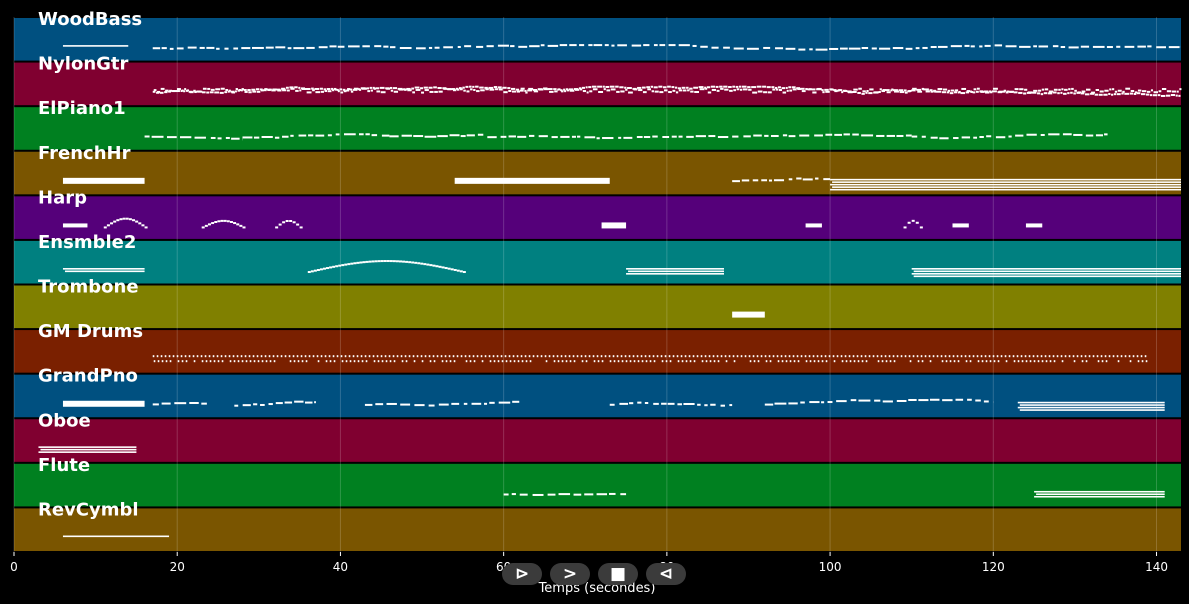 The image size is (1189, 604). I want to click on stop-button: ■, so click(618, 574).